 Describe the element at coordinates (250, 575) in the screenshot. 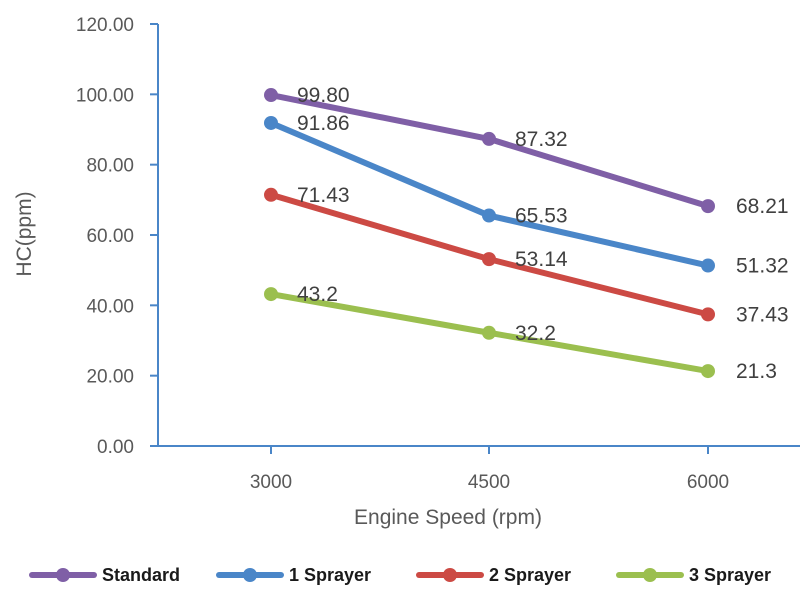

I see `legend-marker-1-sprayer` at that location.